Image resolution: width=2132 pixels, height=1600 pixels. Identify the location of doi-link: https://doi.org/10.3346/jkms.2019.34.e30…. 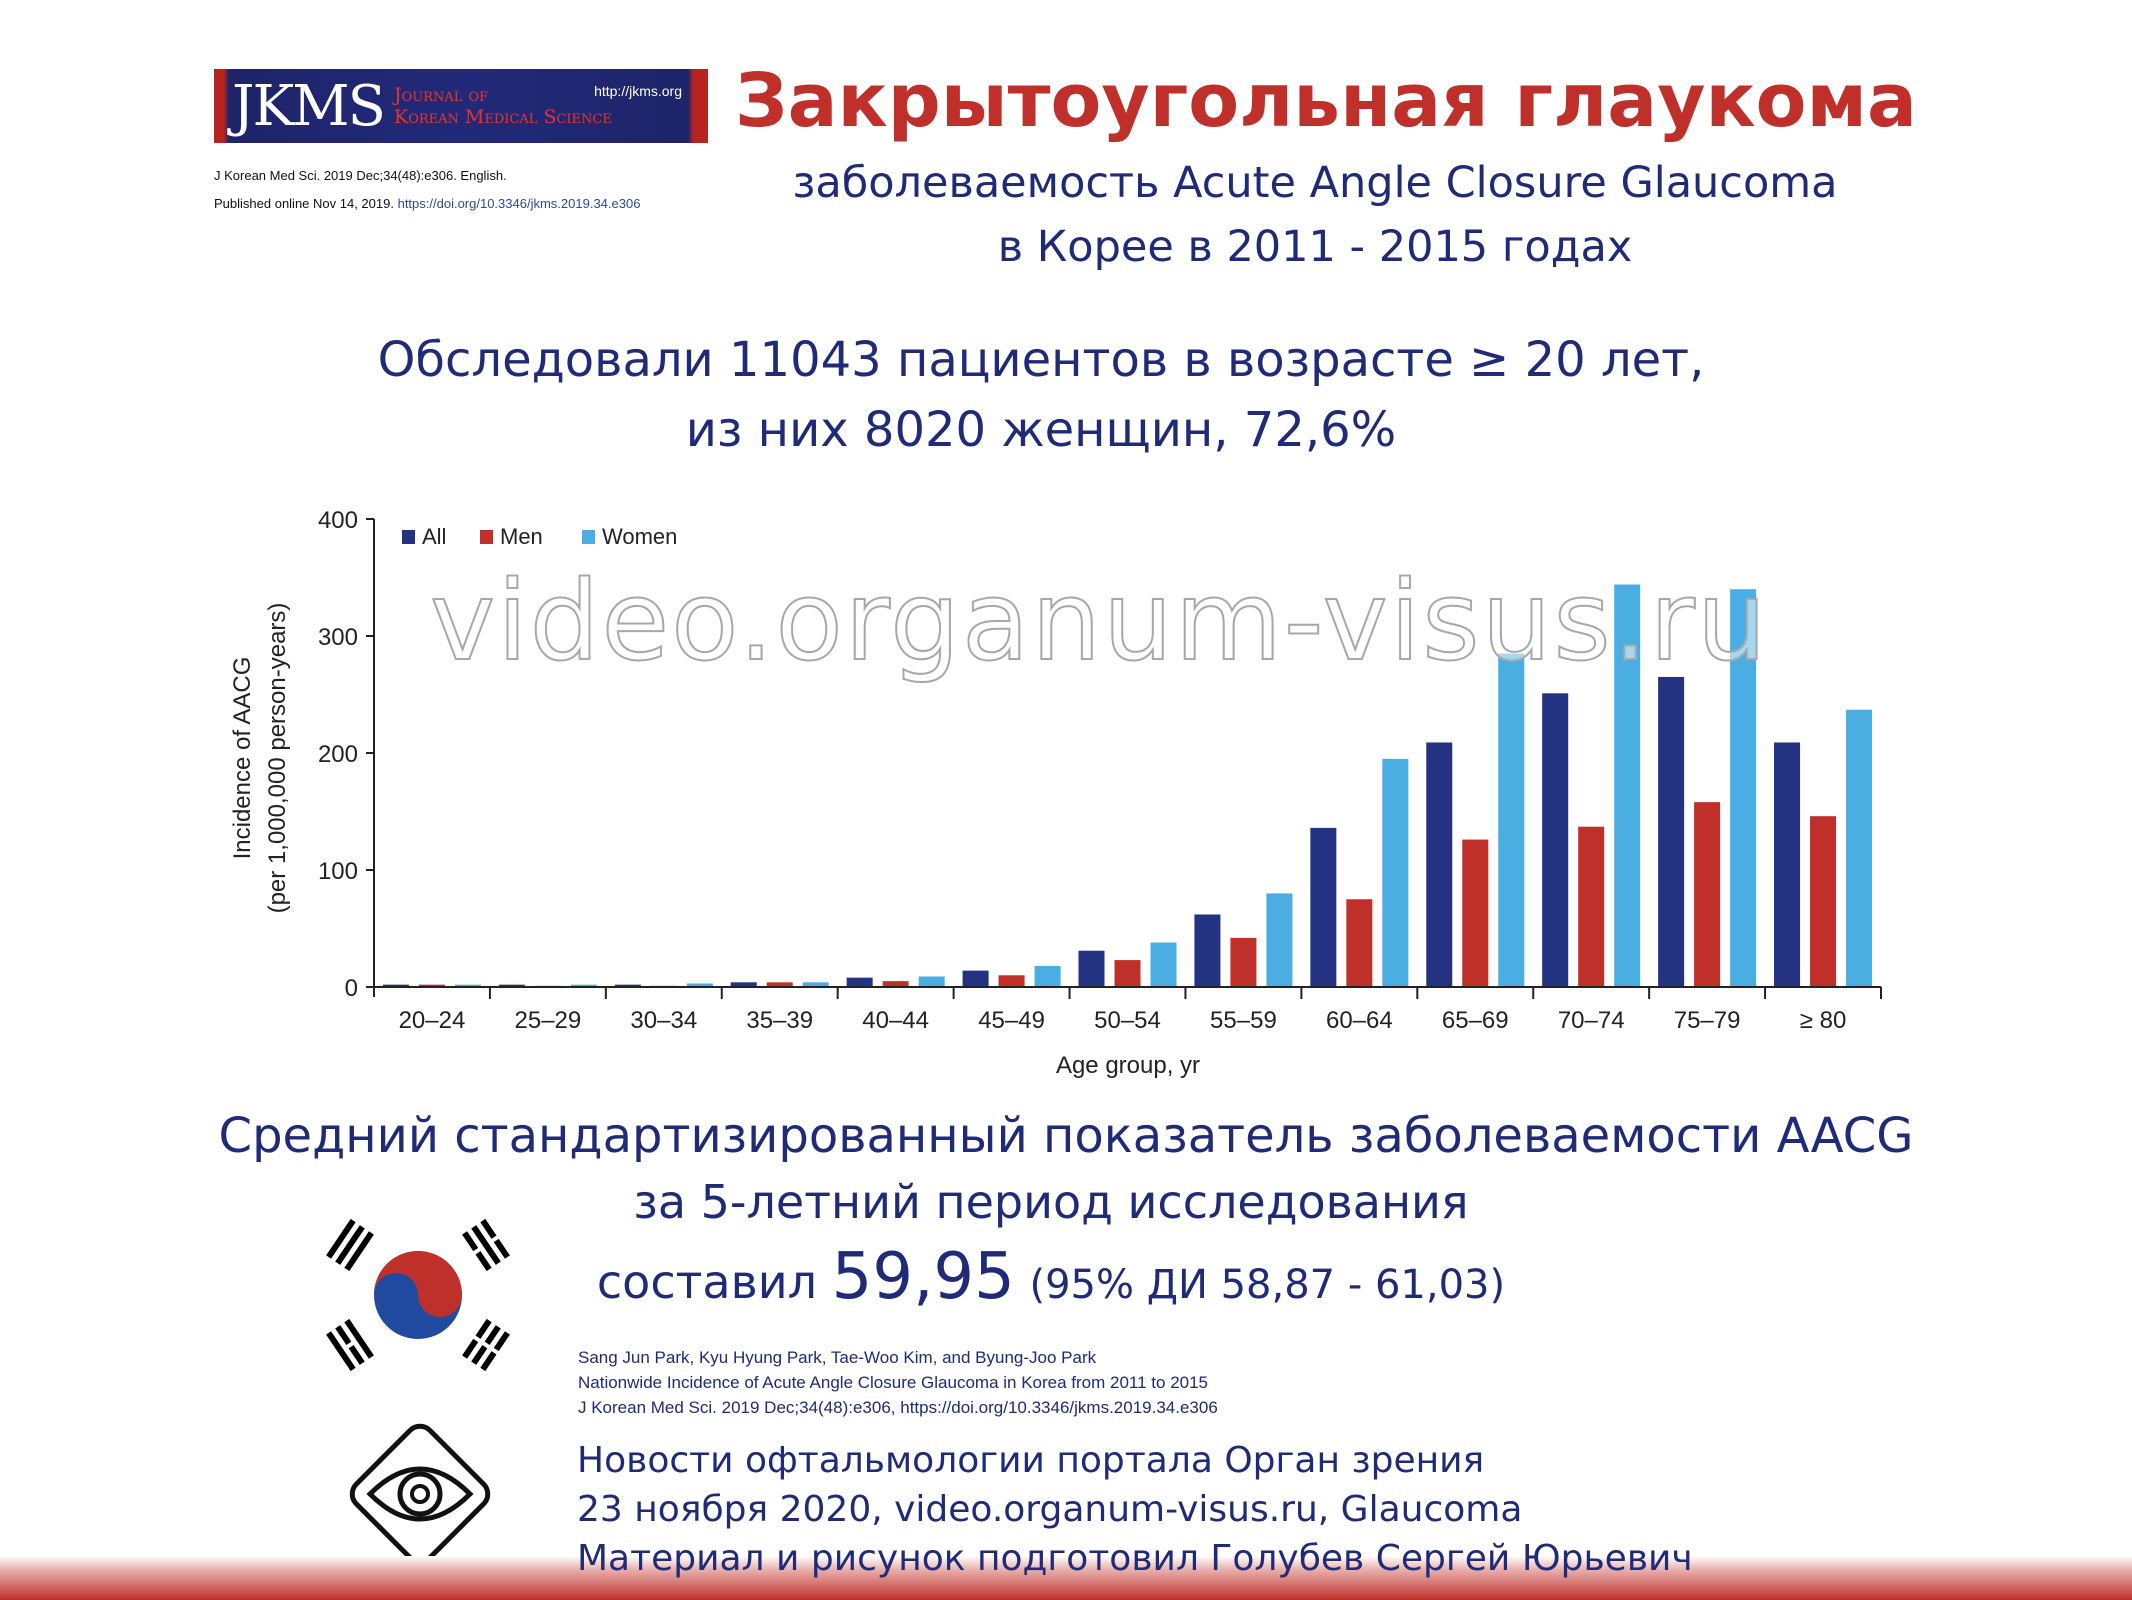
(519, 203).